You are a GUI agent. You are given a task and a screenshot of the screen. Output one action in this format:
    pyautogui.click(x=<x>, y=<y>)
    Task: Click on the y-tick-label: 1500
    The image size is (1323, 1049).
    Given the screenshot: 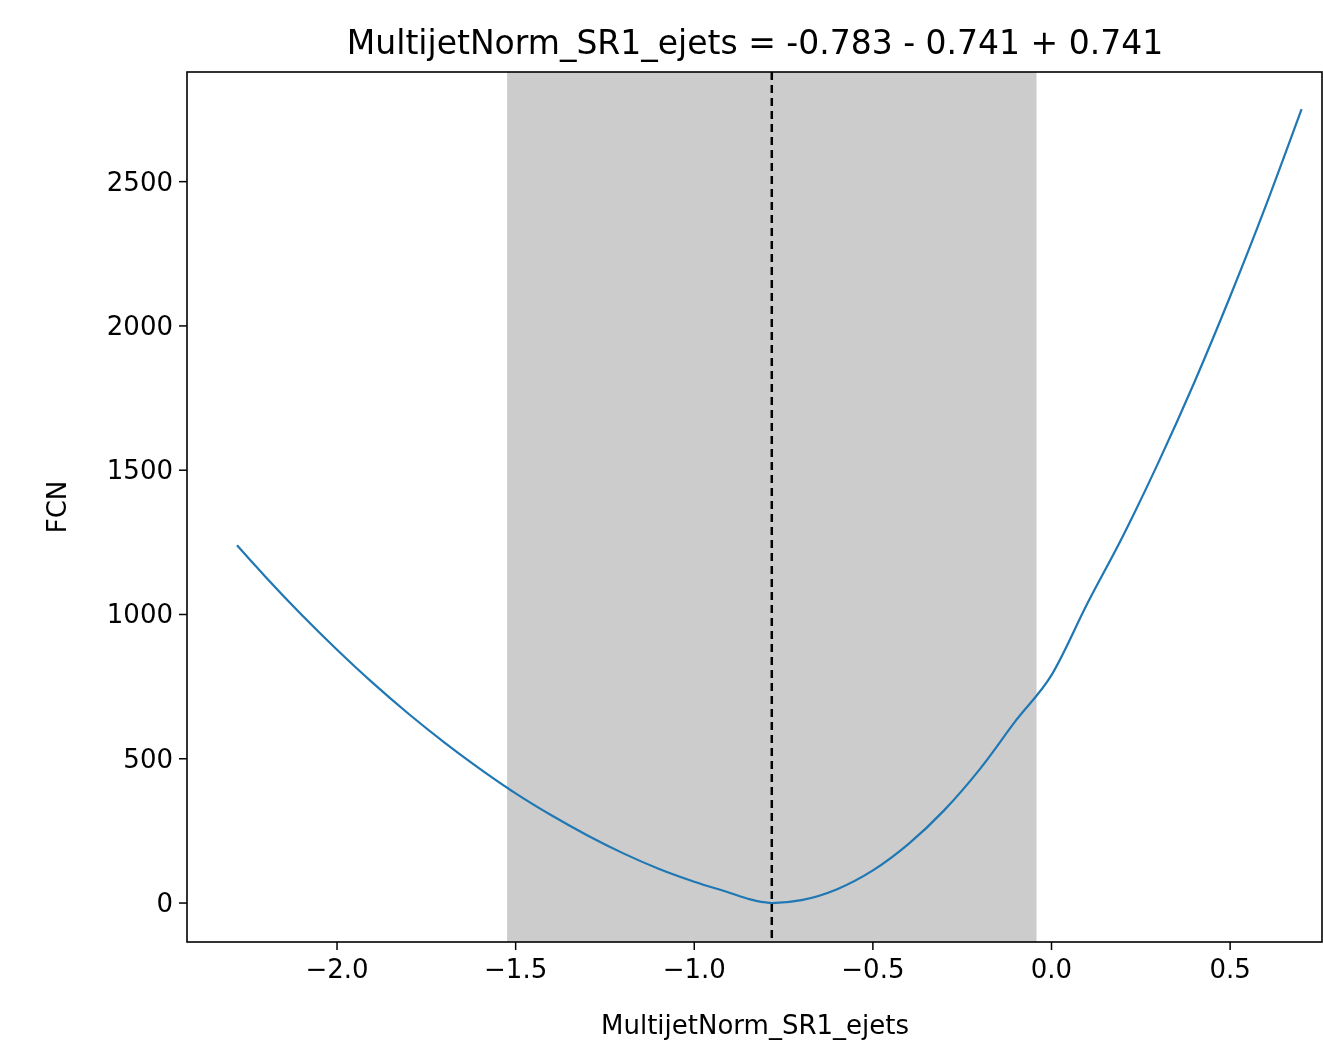 What is the action you would take?
    pyautogui.click(x=139, y=470)
    